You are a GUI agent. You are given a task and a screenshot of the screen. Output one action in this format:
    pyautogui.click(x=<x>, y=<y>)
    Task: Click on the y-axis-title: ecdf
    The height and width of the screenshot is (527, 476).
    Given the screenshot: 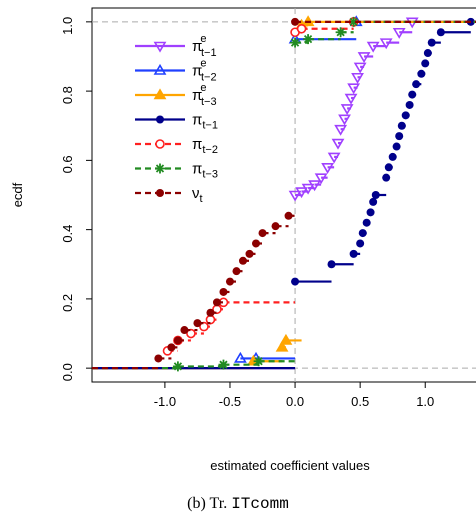 What is the action you would take?
    pyautogui.click(x=17, y=194)
    